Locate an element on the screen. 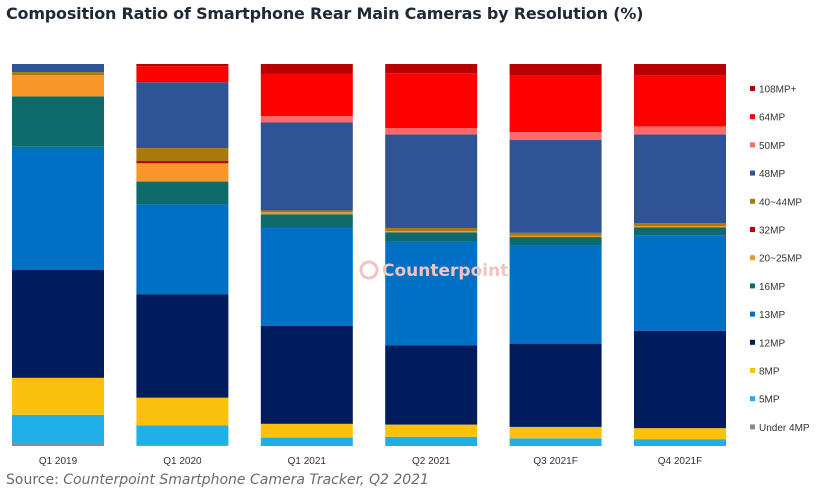  legend-label-48mp: 48MP is located at coordinates (772, 174).